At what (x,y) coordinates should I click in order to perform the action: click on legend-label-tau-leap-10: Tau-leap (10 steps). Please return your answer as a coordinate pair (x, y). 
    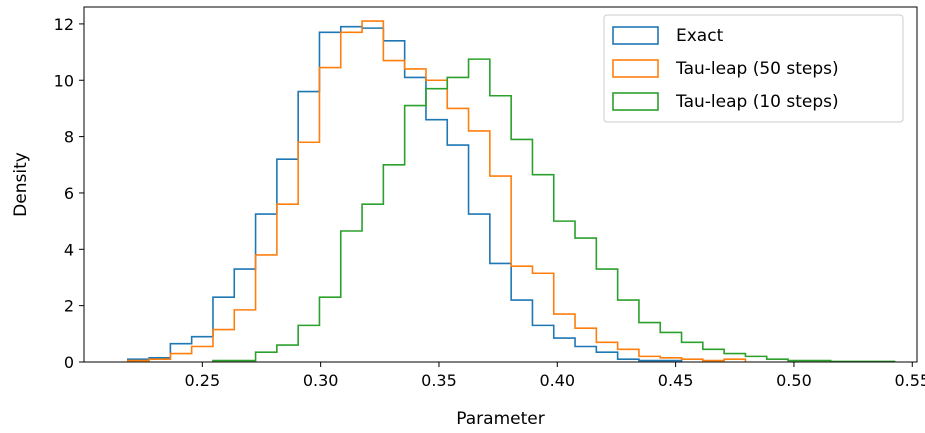
    Looking at the image, I should click on (757, 102).